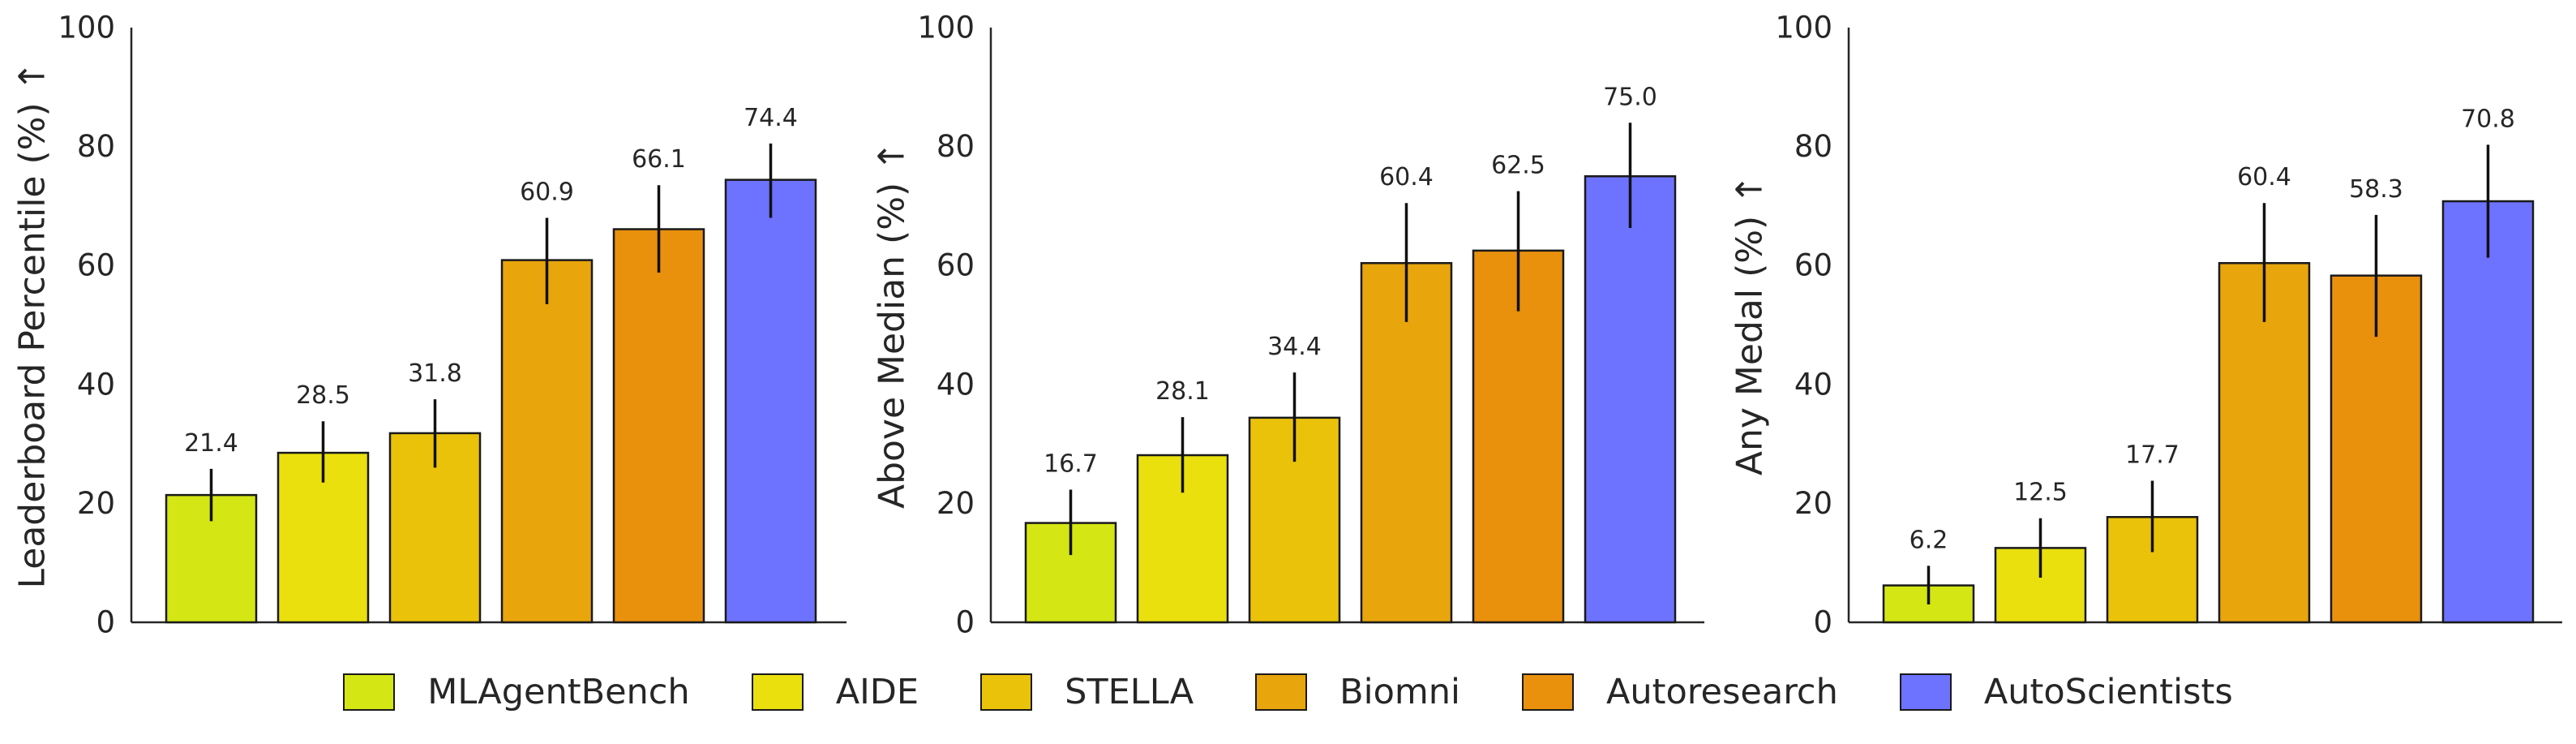  Describe the element at coordinates (2040, 493) in the screenshot. I see `value-label: 12.5` at that location.